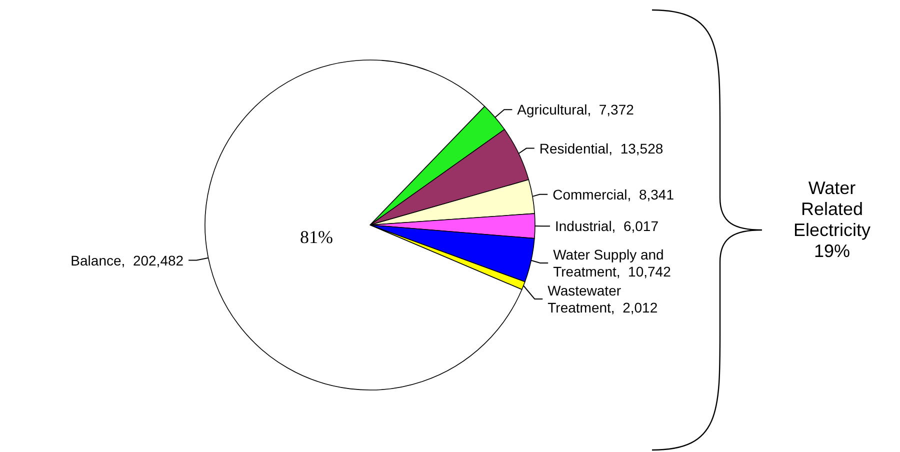 The image size is (900, 452). What do you see at coordinates (603, 299) in the screenshot?
I see `slice-label: Wastewater Treatment, 2,012` at bounding box center [603, 299].